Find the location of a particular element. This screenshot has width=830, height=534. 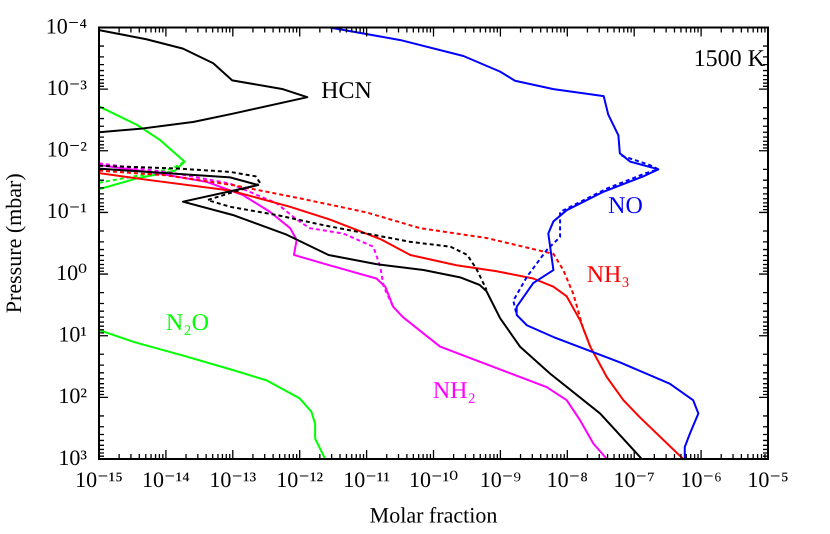

series-label: N₂O is located at coordinates (187, 323).